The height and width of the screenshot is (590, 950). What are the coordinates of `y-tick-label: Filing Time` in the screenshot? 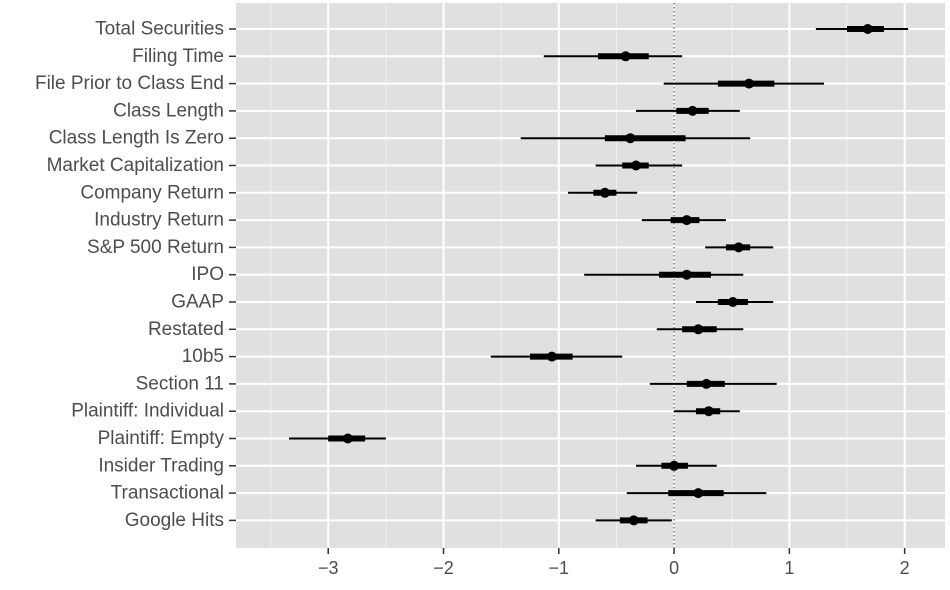 It's located at (178, 56).